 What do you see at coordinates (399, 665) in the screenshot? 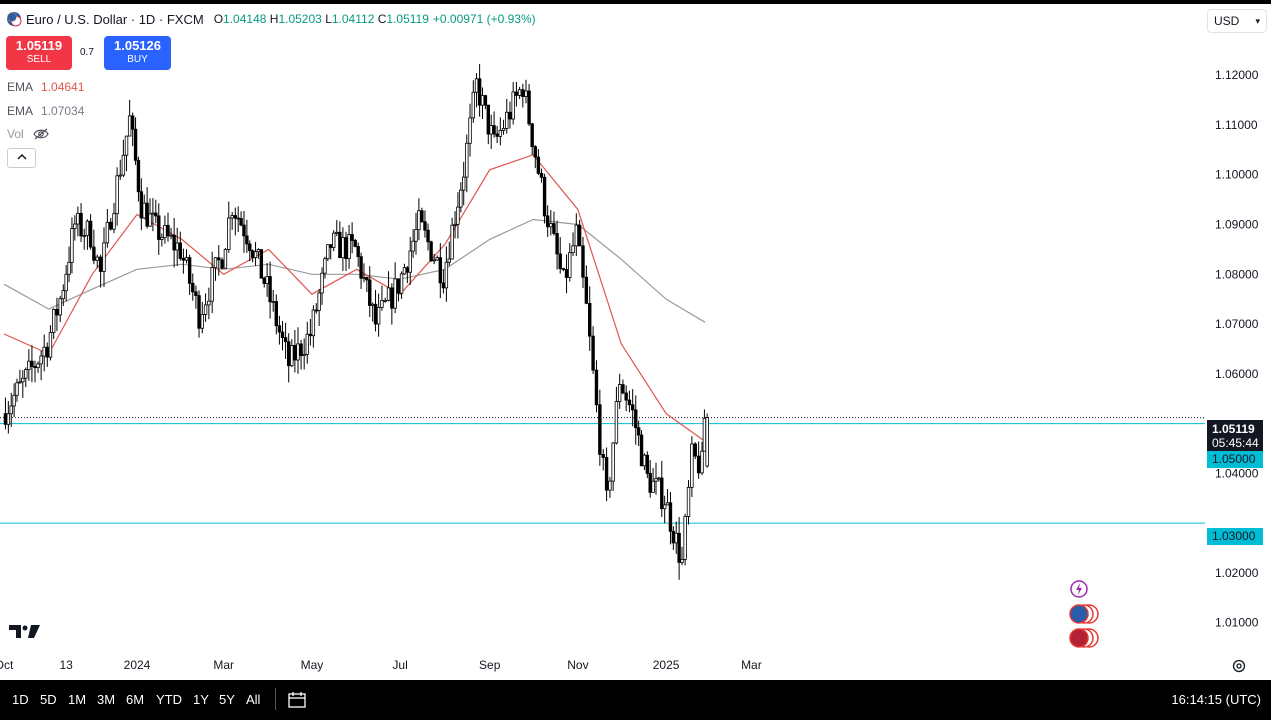
I see `x-tick-label: Jul` at bounding box center [399, 665].